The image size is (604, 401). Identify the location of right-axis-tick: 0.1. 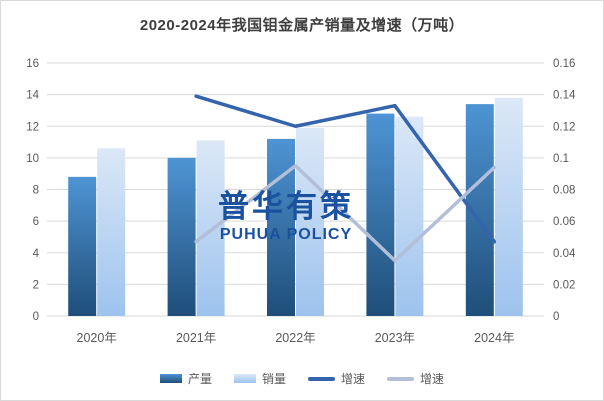
(561, 159).